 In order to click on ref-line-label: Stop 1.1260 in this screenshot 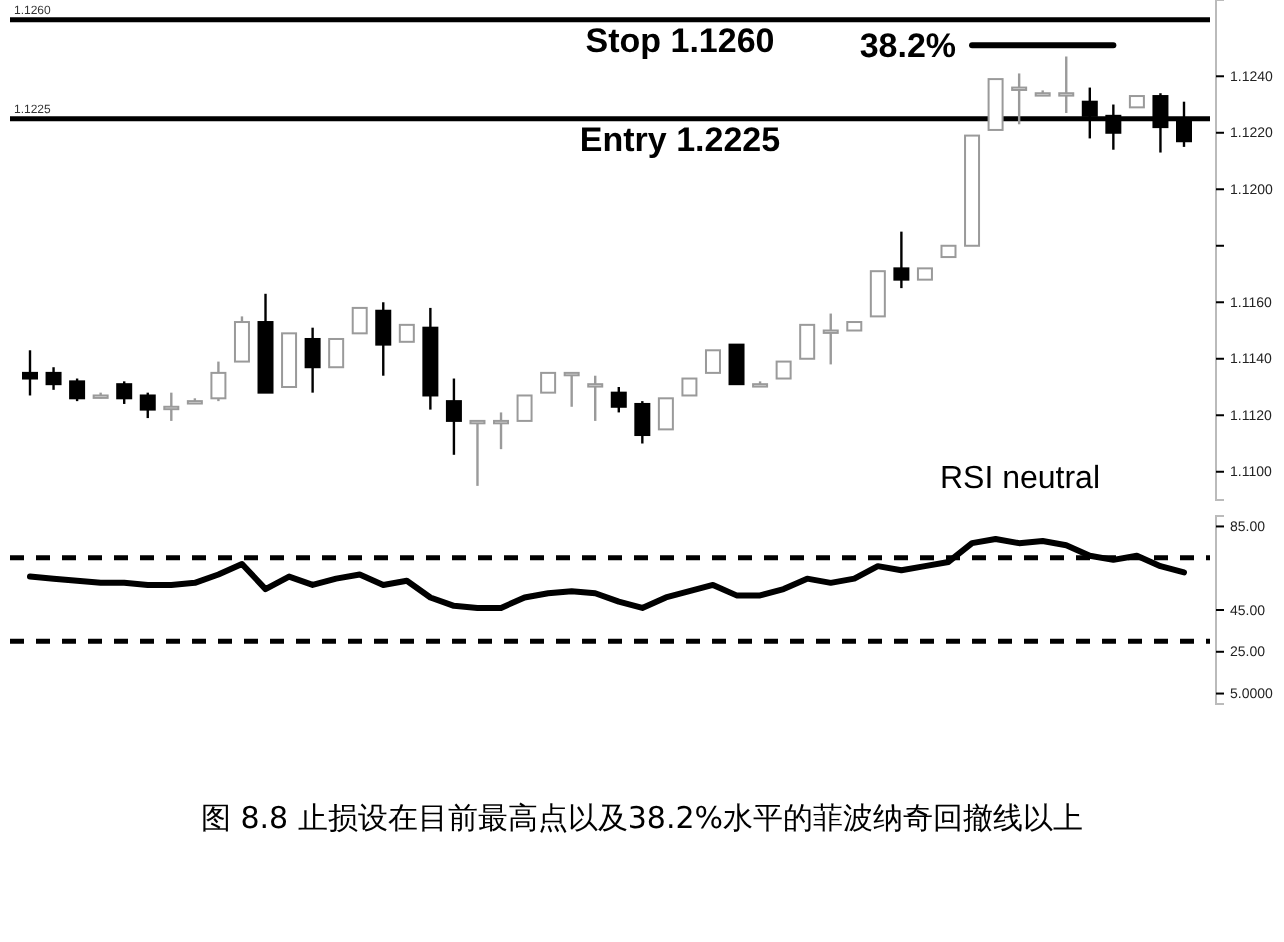, I will do `click(680, 40)`.